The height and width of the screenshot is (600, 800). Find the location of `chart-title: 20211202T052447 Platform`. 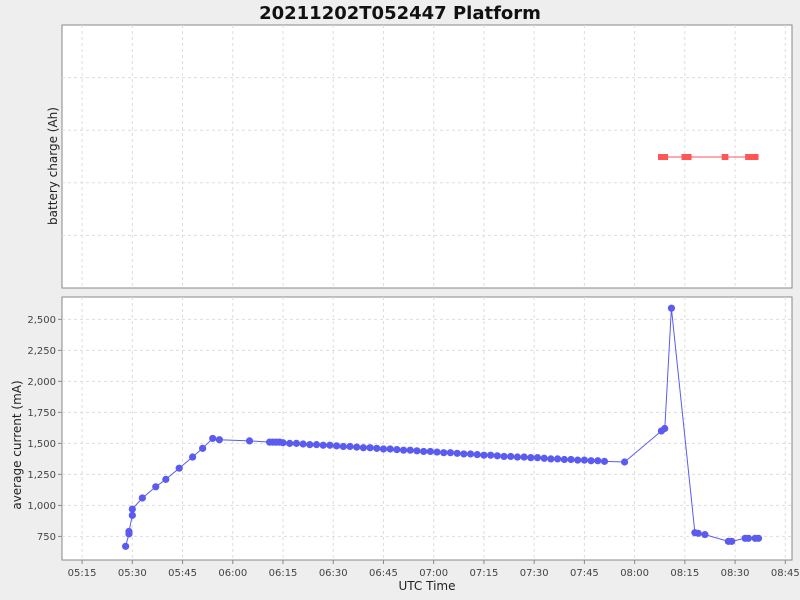

chart-title: 20211202T052447 Platform is located at coordinates (400, 13).